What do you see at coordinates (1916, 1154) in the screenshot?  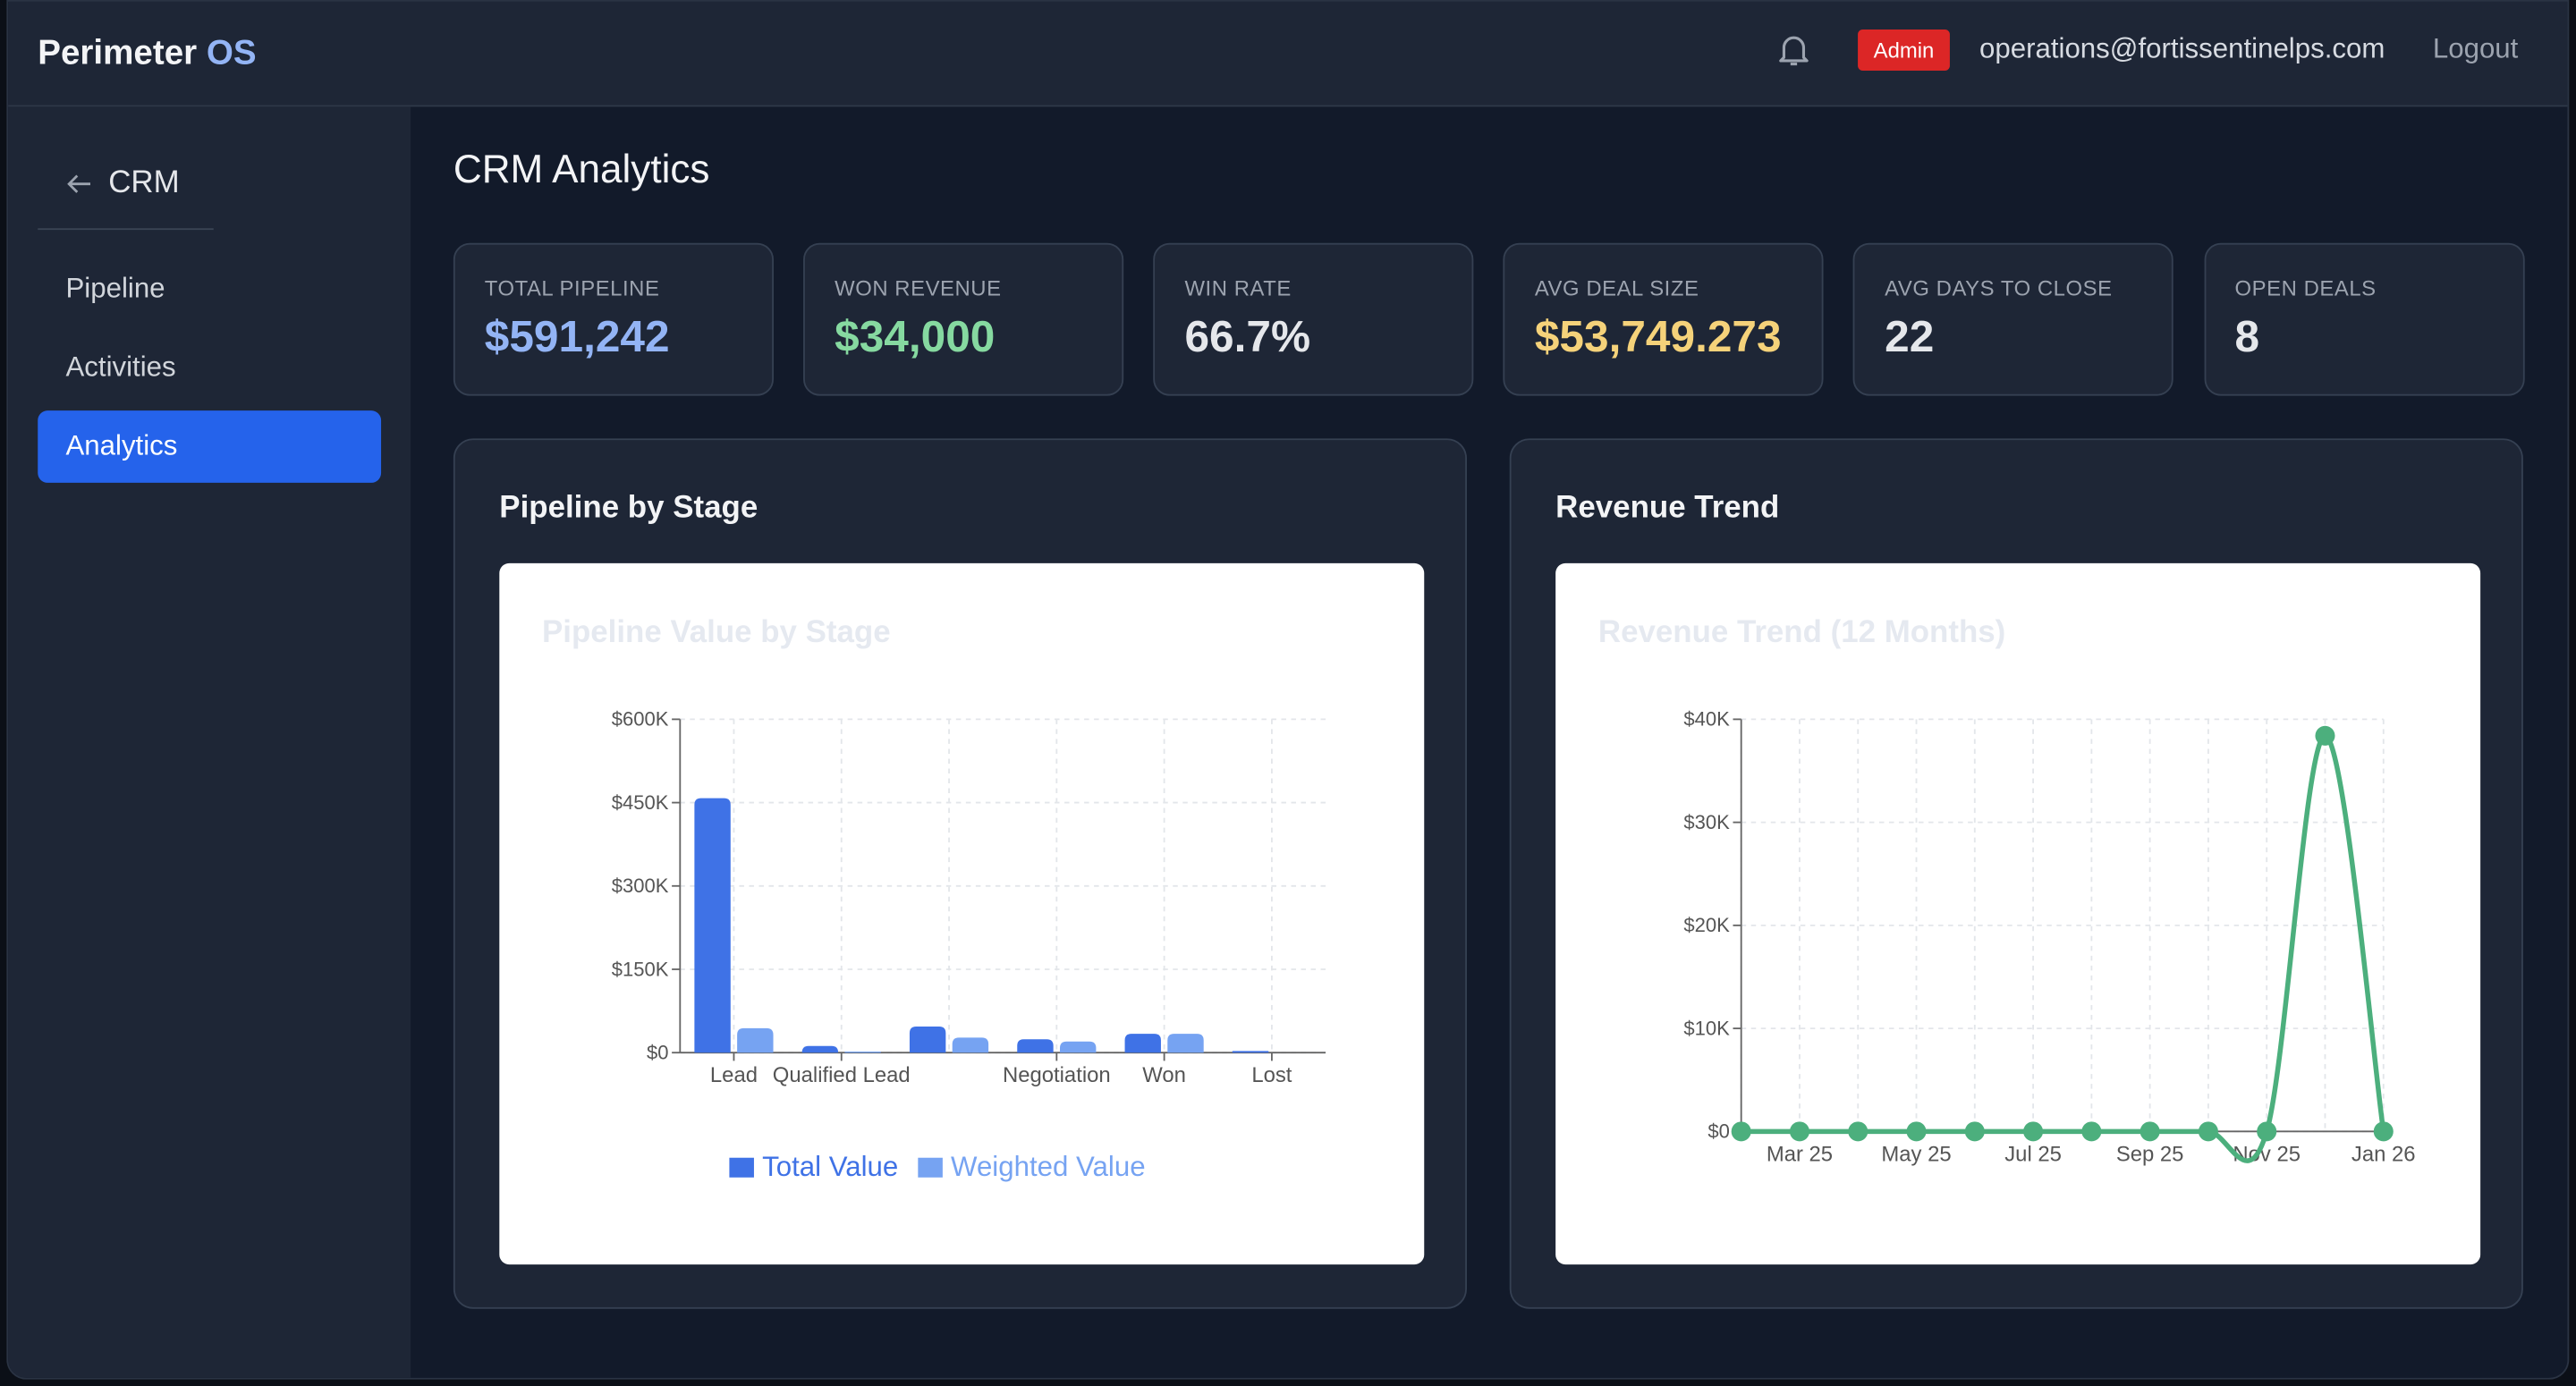 I see `x-tick-label: May 25` at bounding box center [1916, 1154].